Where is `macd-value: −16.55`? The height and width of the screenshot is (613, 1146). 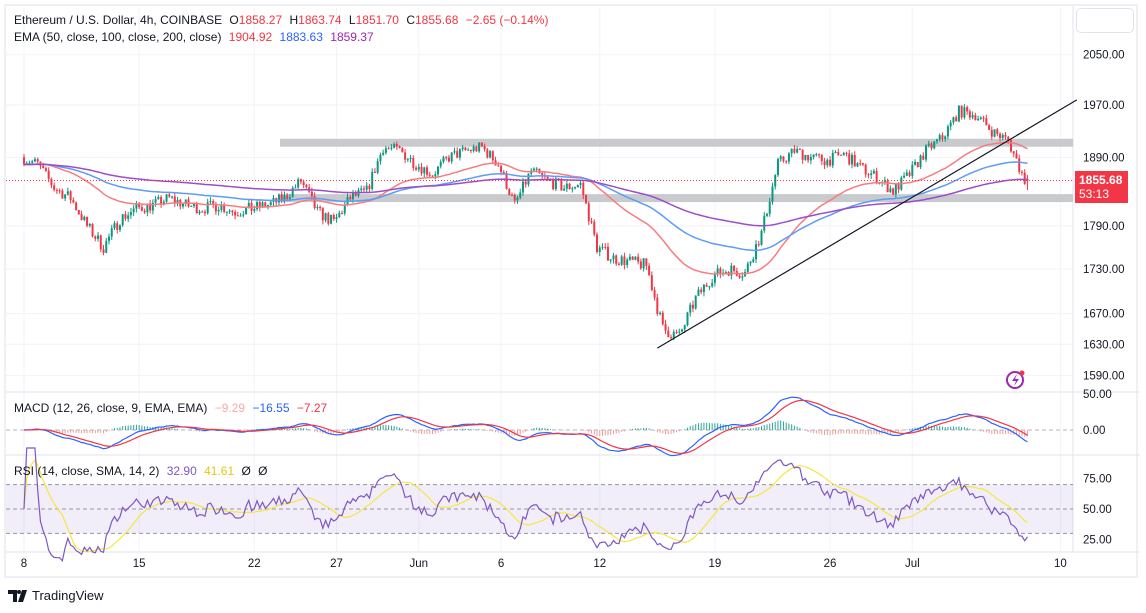
macd-value: −16.55 is located at coordinates (271, 408).